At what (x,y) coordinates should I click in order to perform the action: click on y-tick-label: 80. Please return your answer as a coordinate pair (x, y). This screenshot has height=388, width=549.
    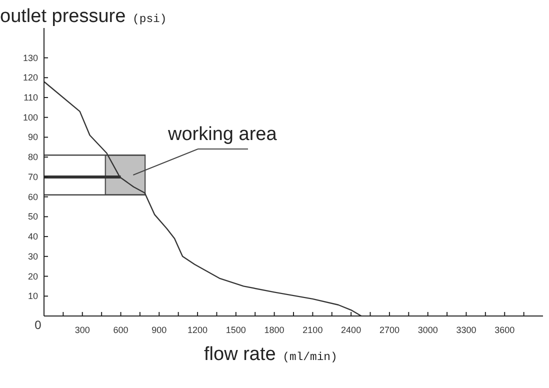
    Looking at the image, I should click on (33, 157).